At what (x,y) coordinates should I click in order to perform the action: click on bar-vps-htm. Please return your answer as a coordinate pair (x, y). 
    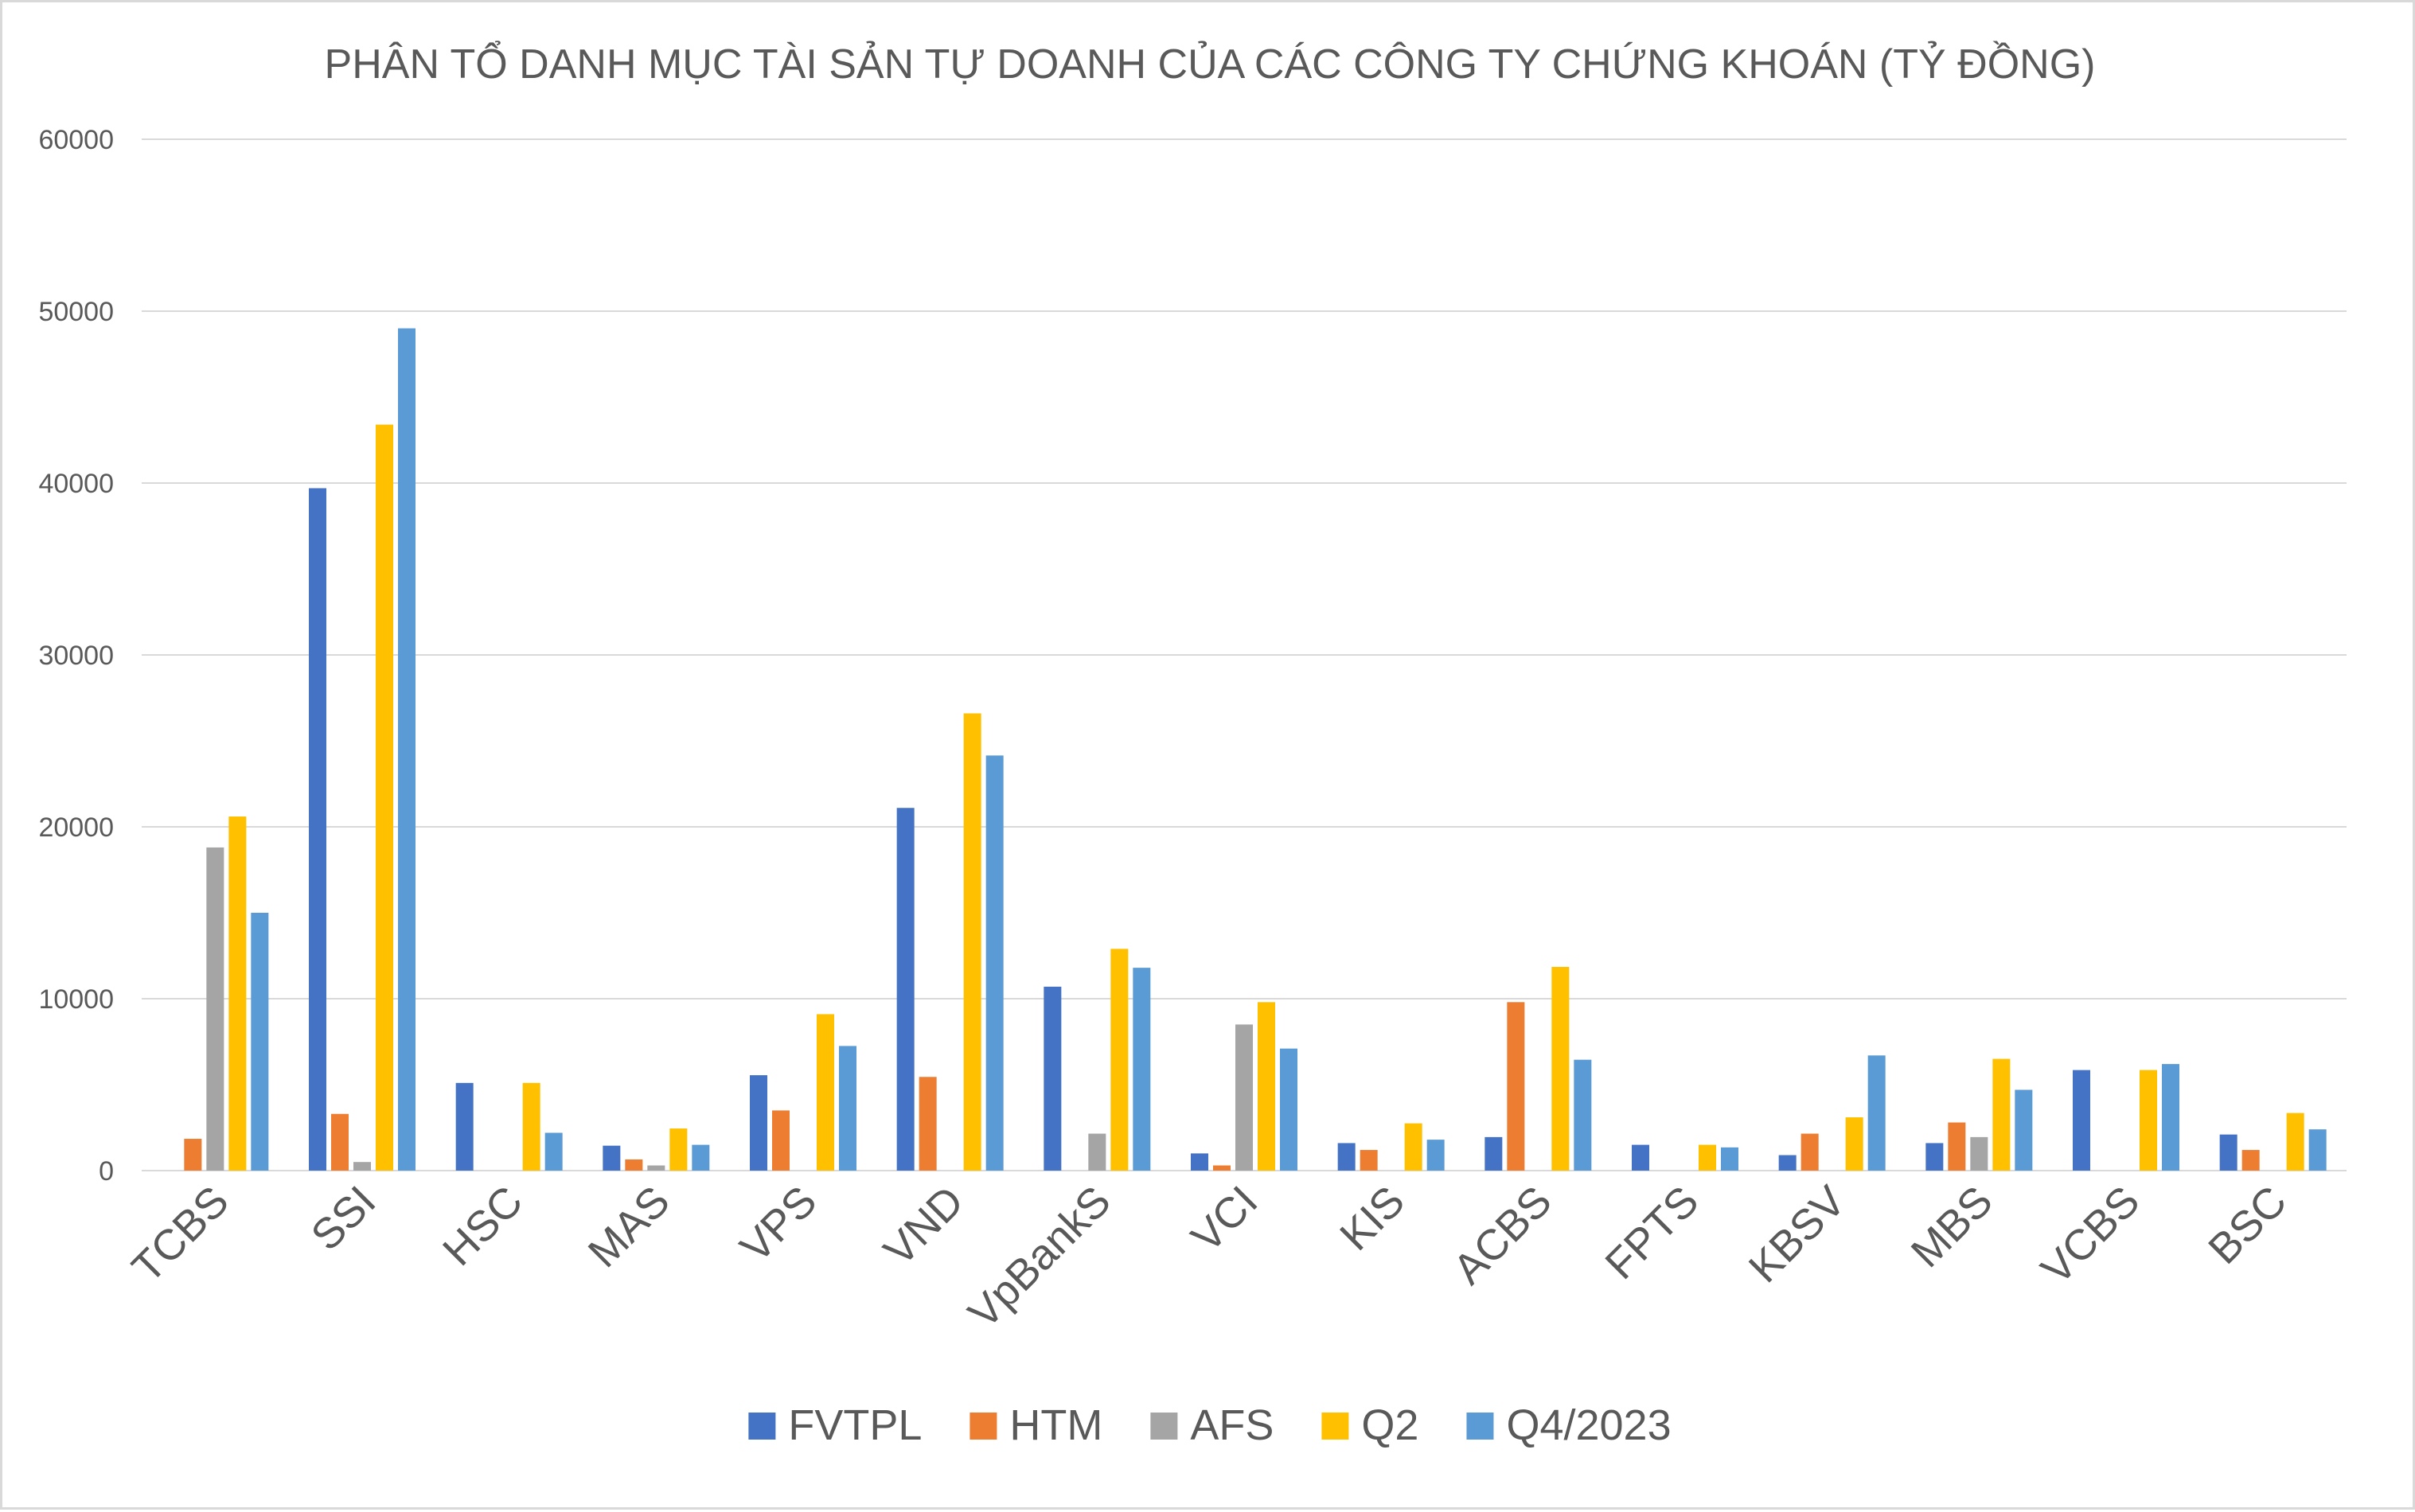
    Looking at the image, I should click on (781, 1140).